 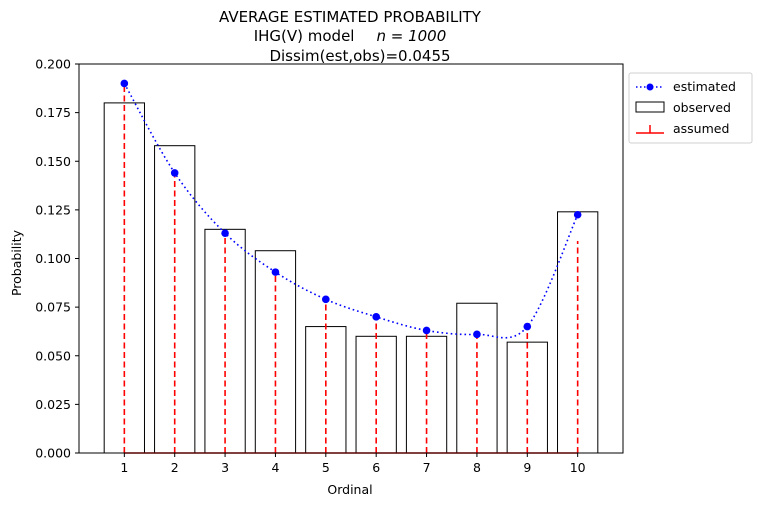 What do you see at coordinates (701, 128) in the screenshot?
I see `legend-label-assumed: assumed` at bounding box center [701, 128].